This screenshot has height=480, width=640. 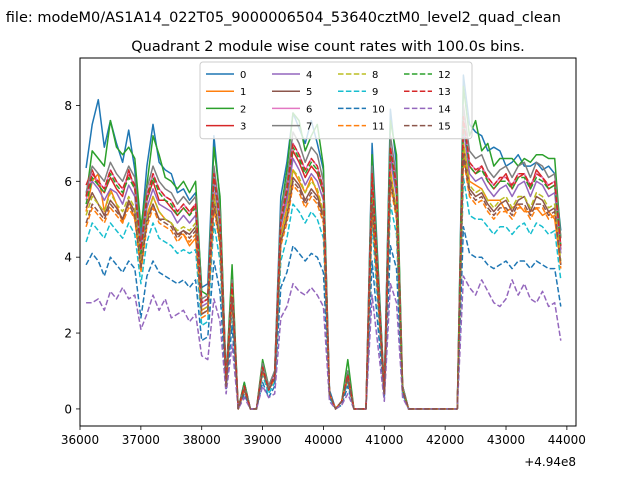 What do you see at coordinates (378, 109) in the screenshot?
I see `legend-label-10: 10` at bounding box center [378, 109].